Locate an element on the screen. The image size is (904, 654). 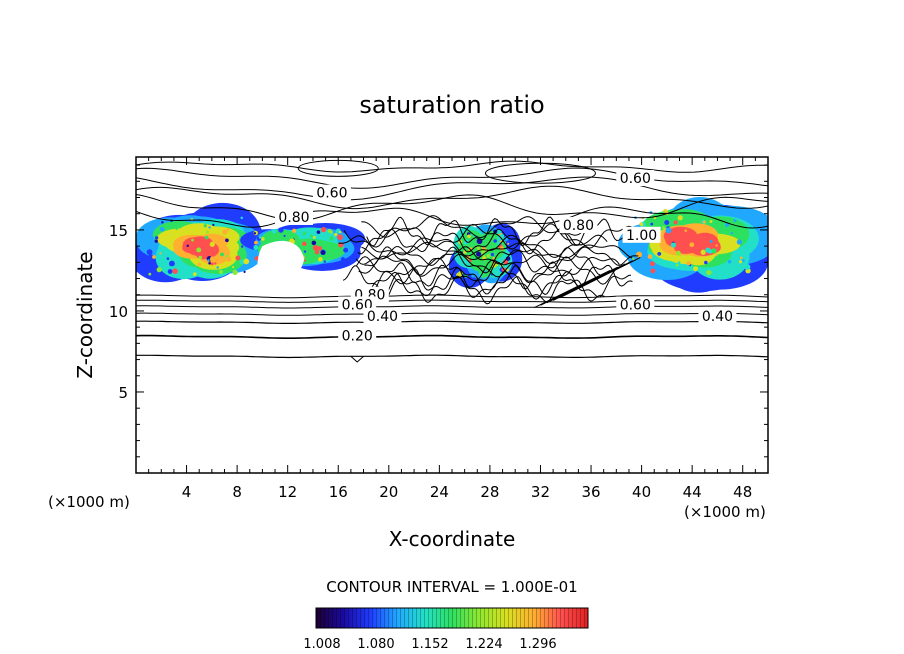
y-tick-label: 15 is located at coordinates (118, 231).